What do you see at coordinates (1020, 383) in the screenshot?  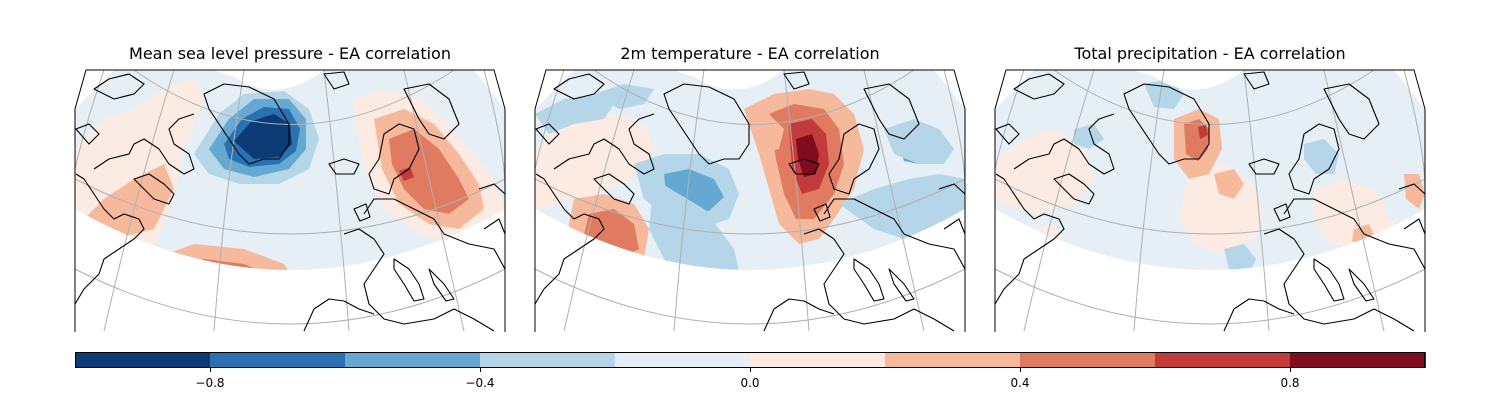 I see `colorbar-tick-label: 0.4` at bounding box center [1020, 383].